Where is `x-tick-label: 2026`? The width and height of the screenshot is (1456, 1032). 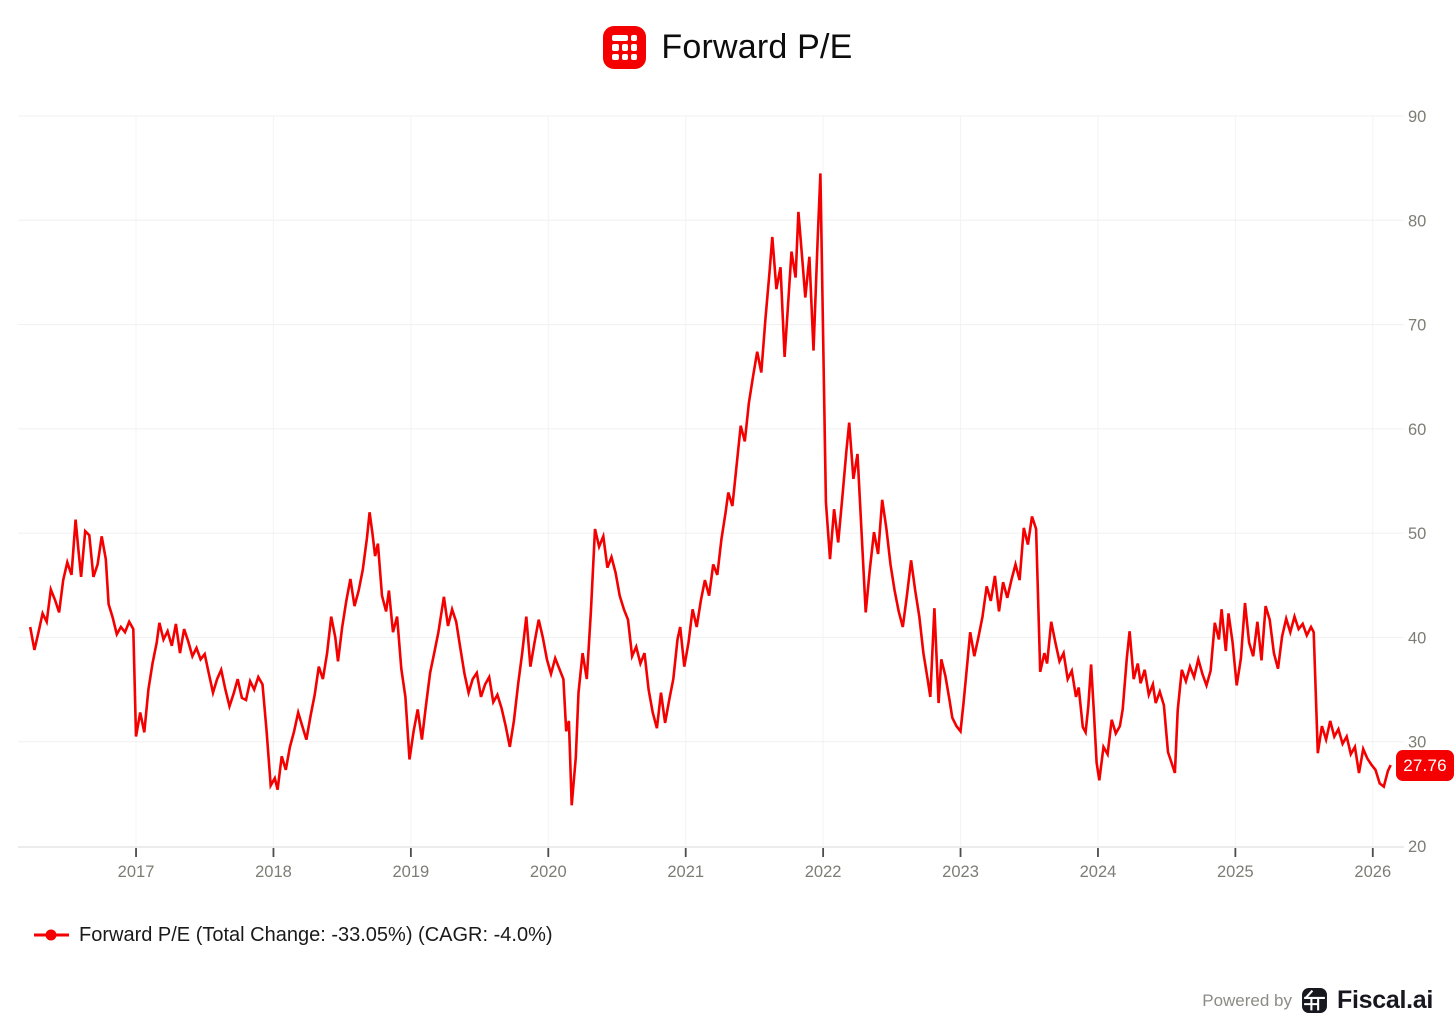 x-tick-label: 2026 is located at coordinates (1372, 872).